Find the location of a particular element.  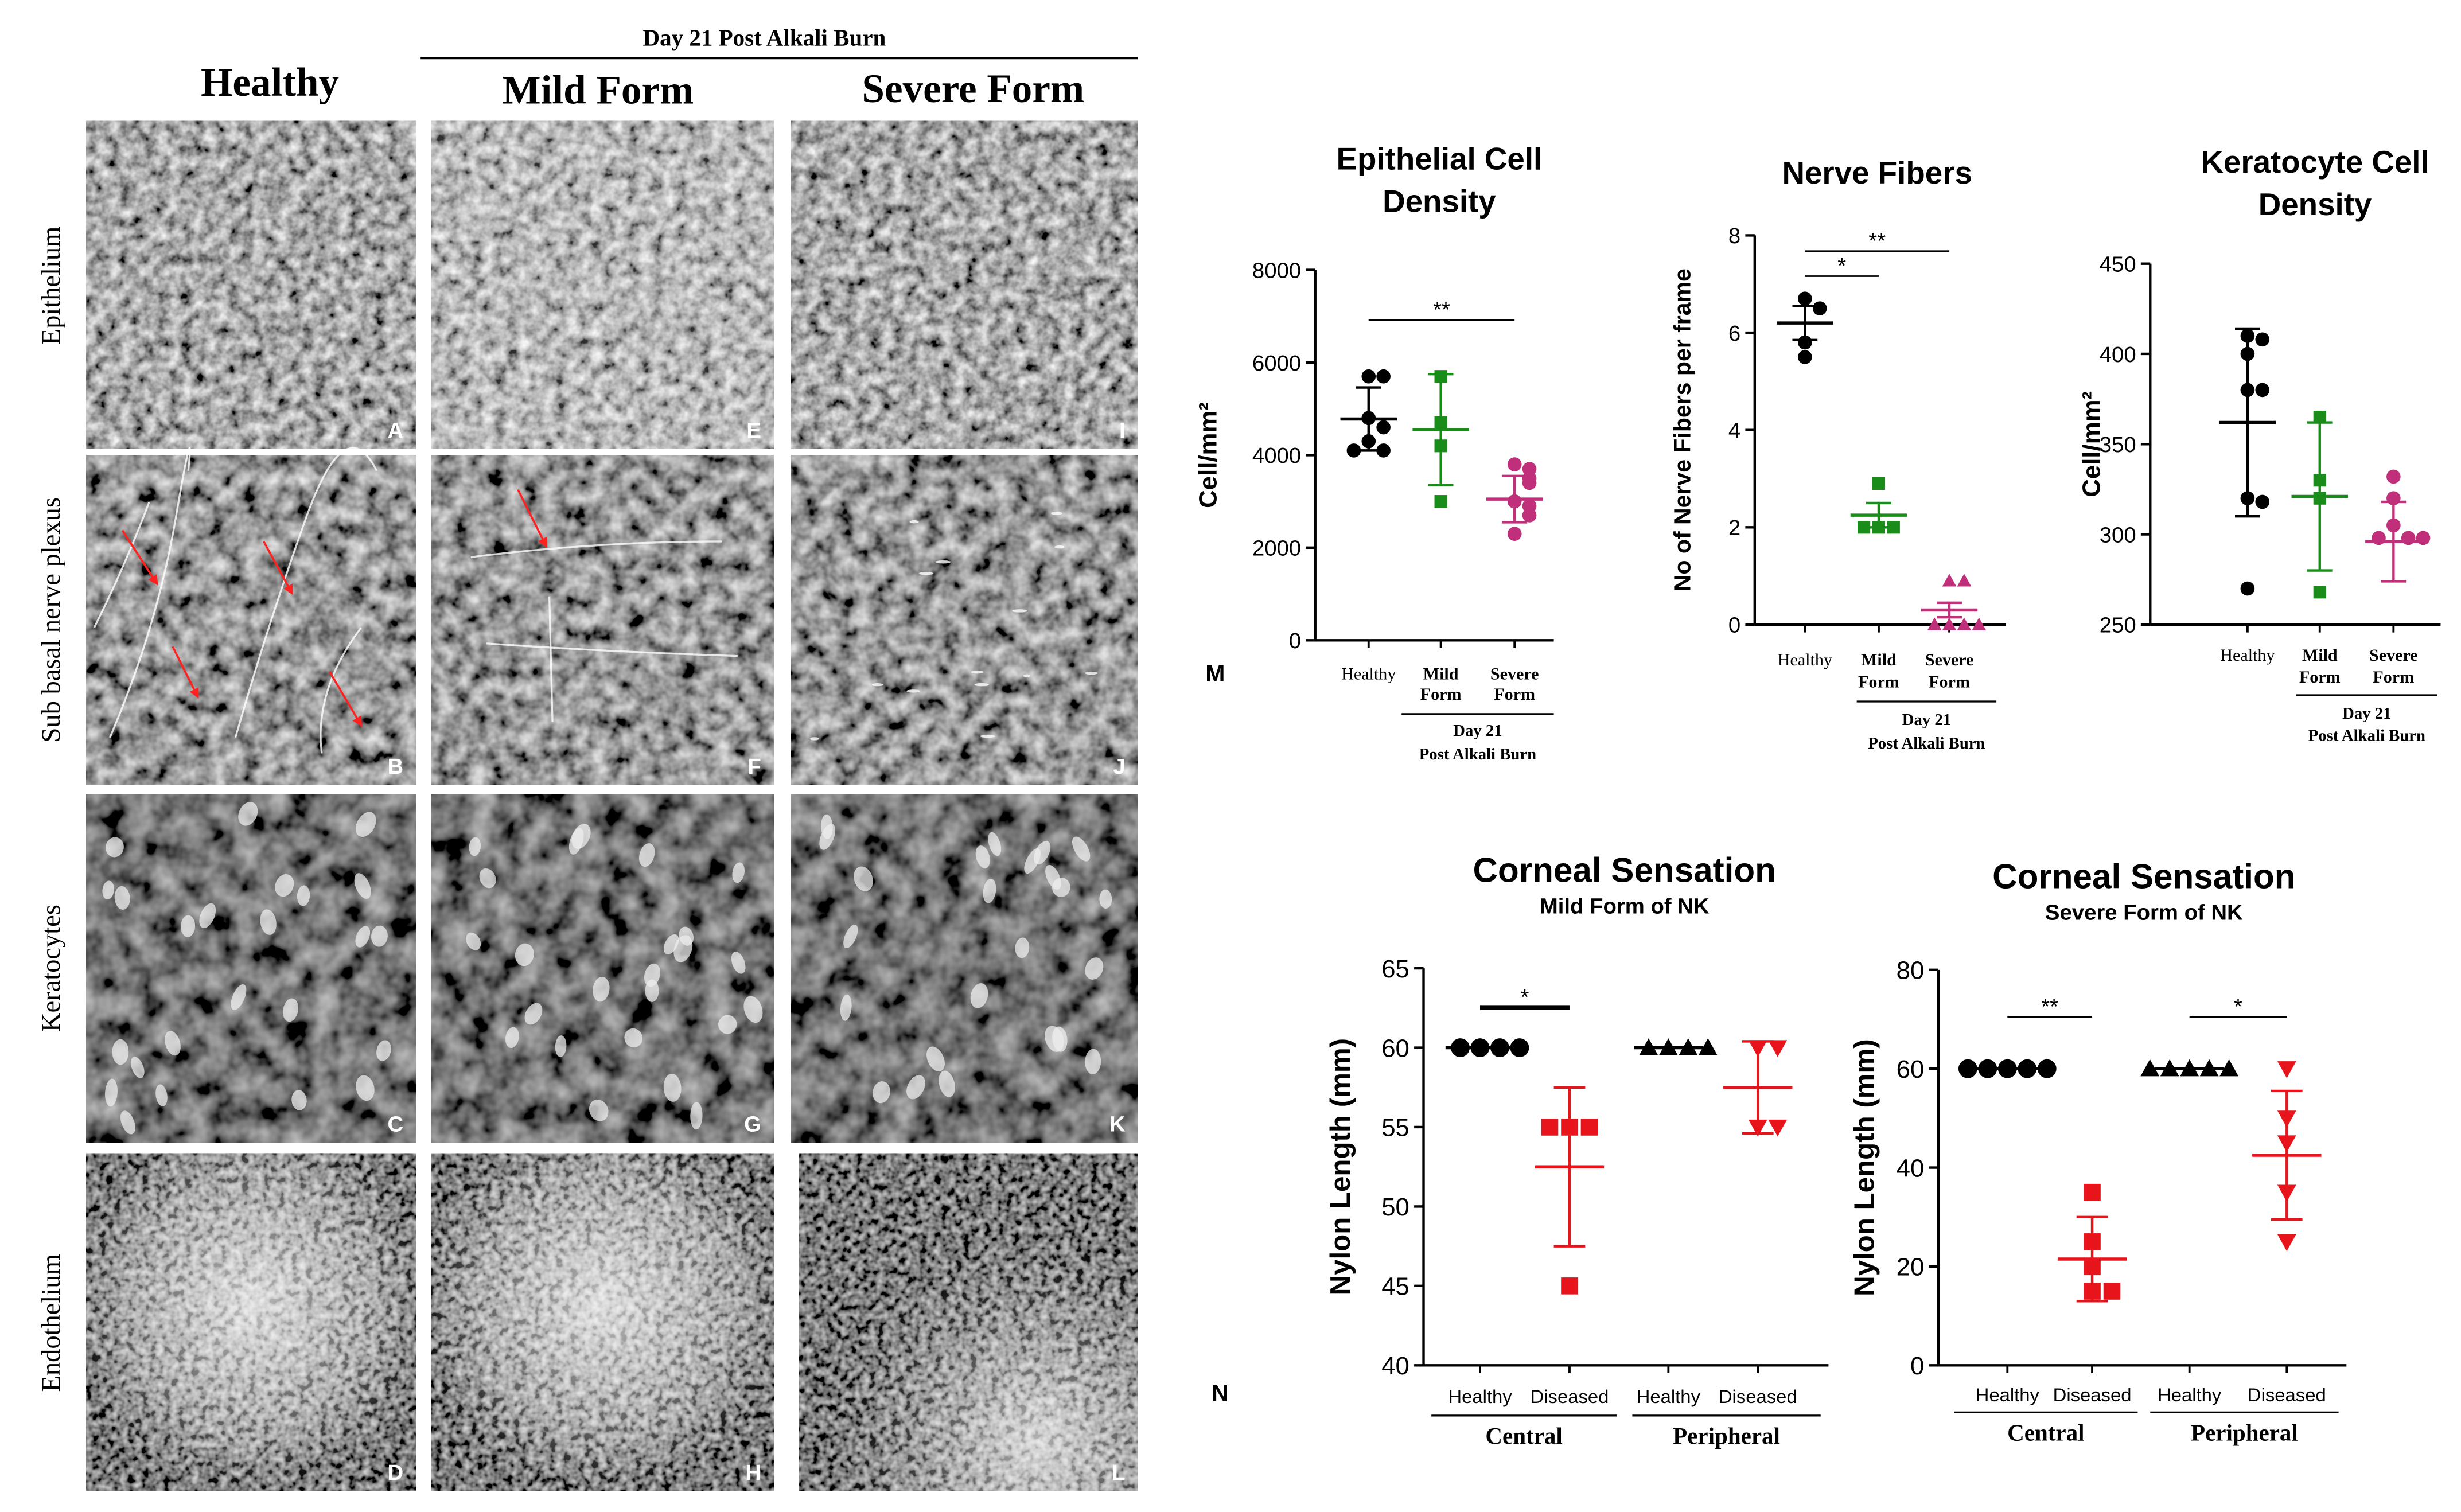

text-line: Epithelial Cell is located at coordinates (1440, 159).